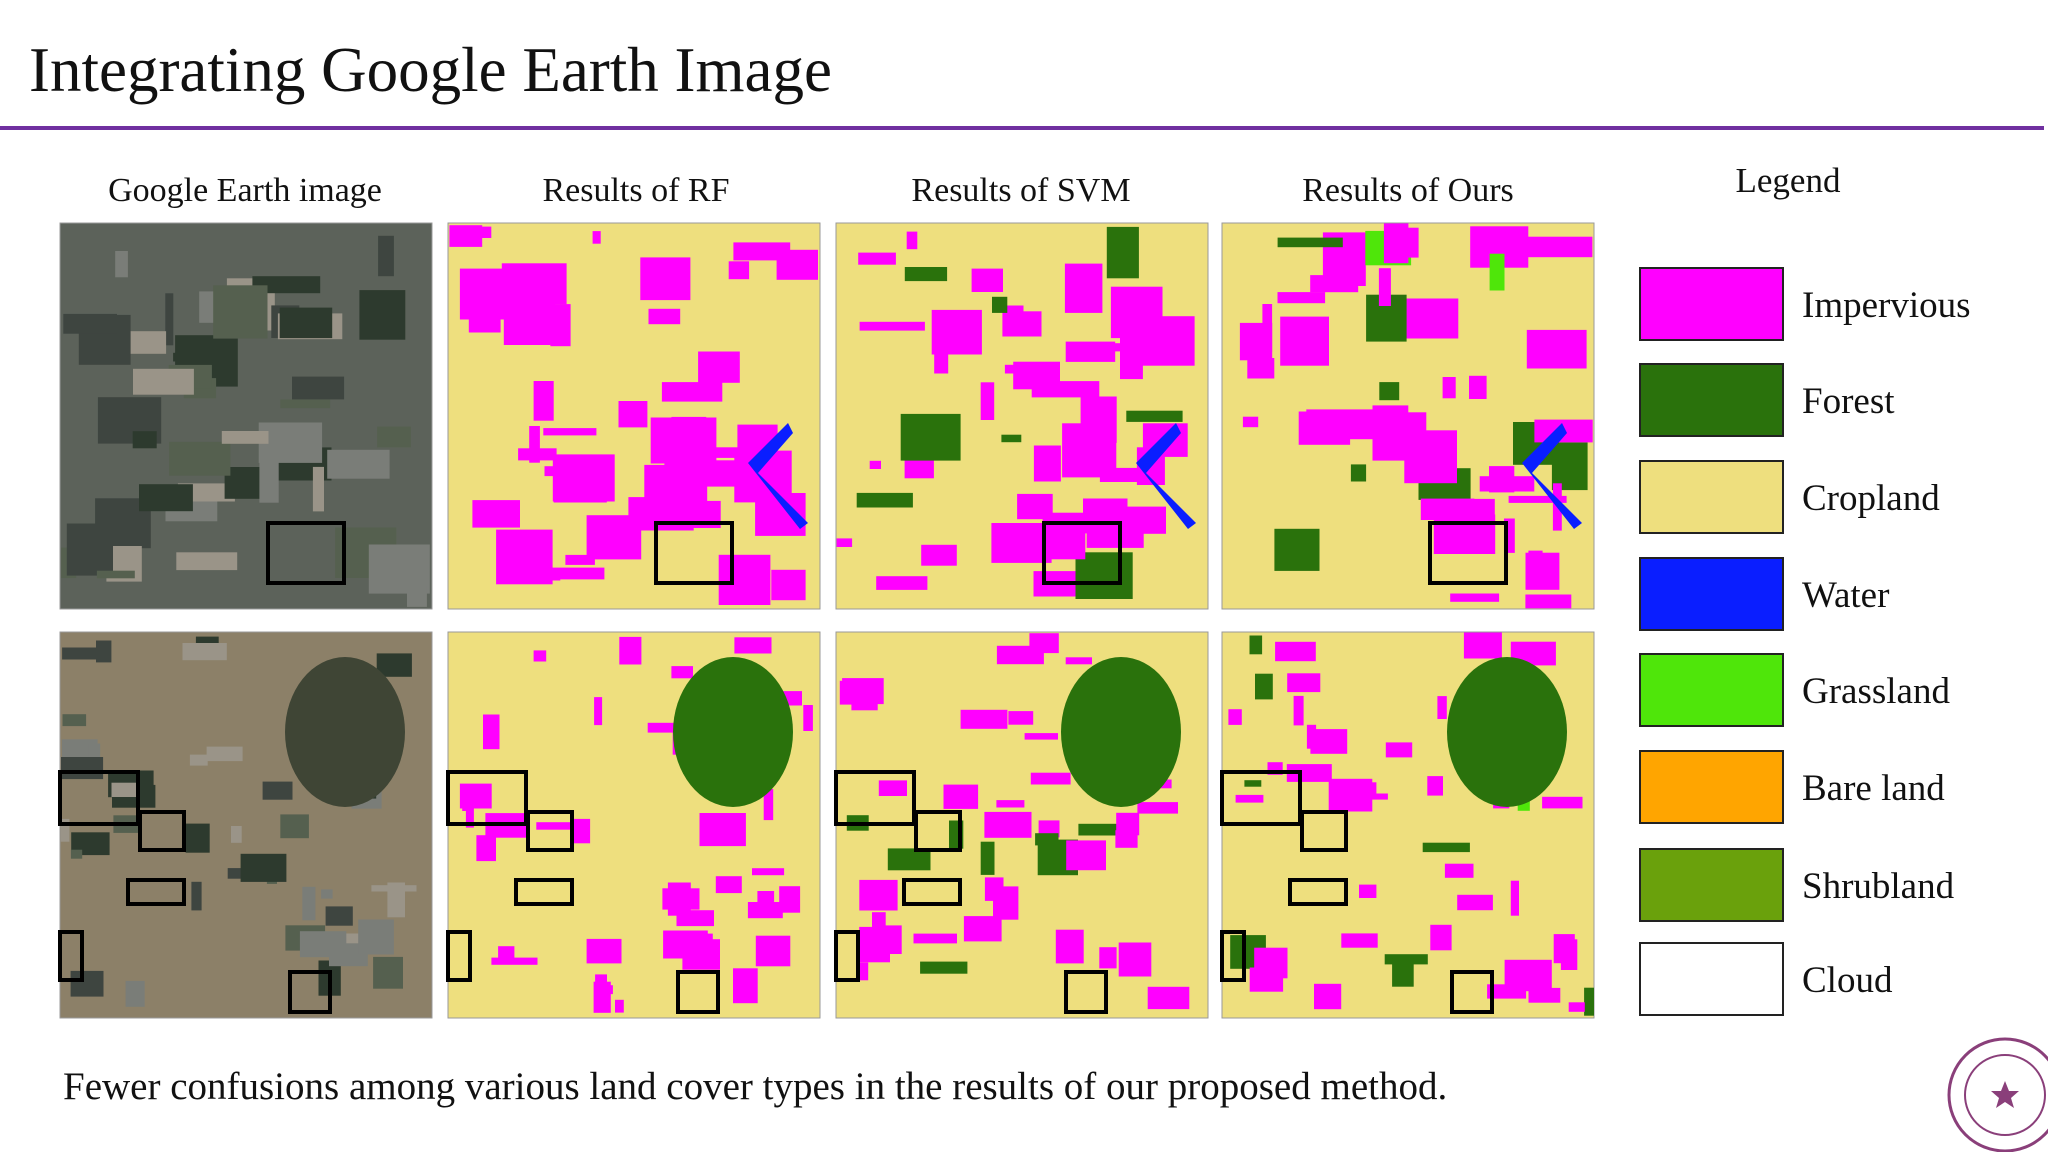  Describe the element at coordinates (1873, 788) in the screenshot. I see `legend-label: Bare land` at that location.